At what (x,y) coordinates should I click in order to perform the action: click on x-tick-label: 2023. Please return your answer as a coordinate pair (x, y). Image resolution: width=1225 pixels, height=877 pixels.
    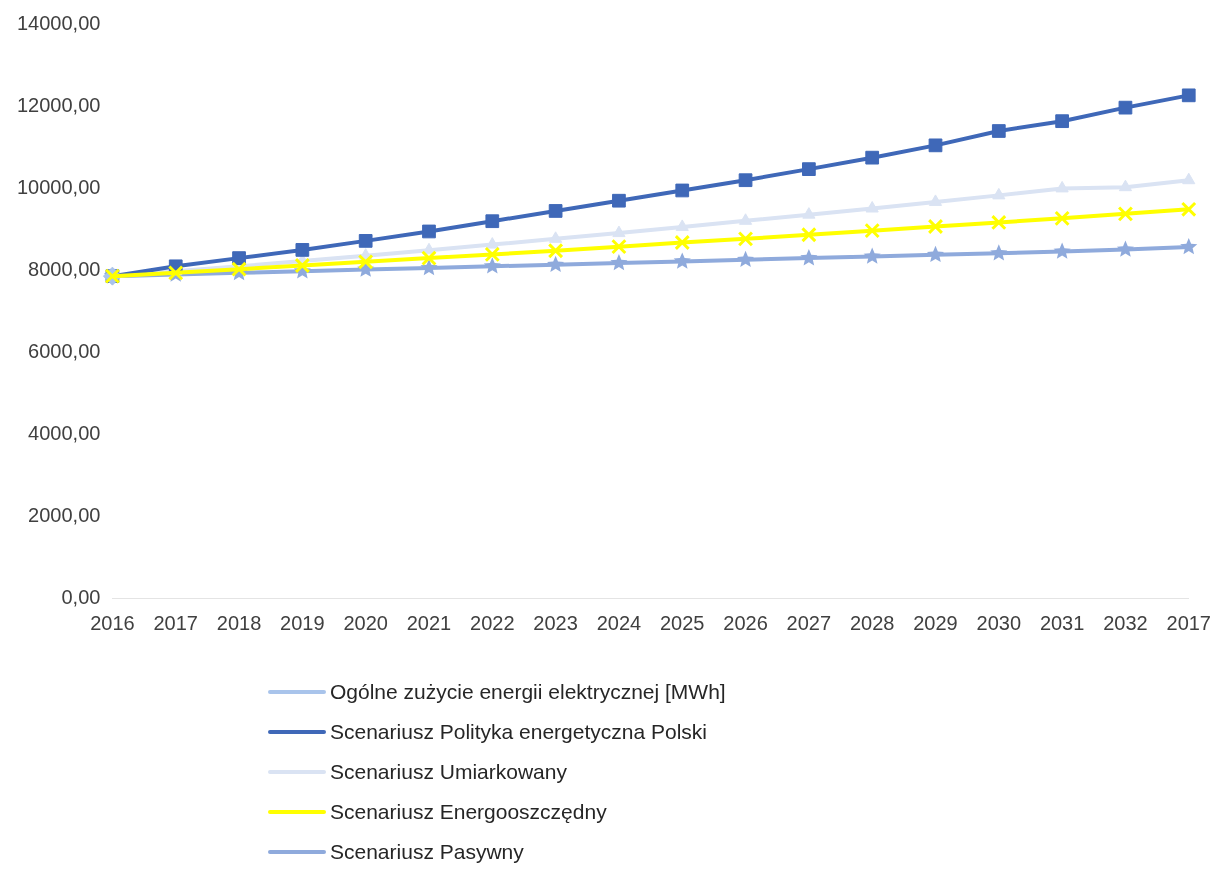
    Looking at the image, I should click on (555, 622).